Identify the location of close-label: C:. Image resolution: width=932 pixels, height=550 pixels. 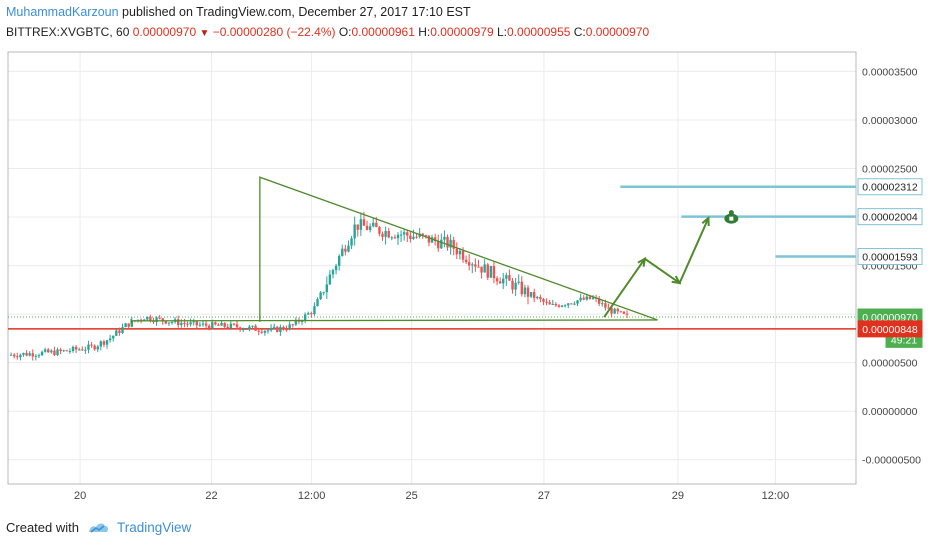
(579, 32).